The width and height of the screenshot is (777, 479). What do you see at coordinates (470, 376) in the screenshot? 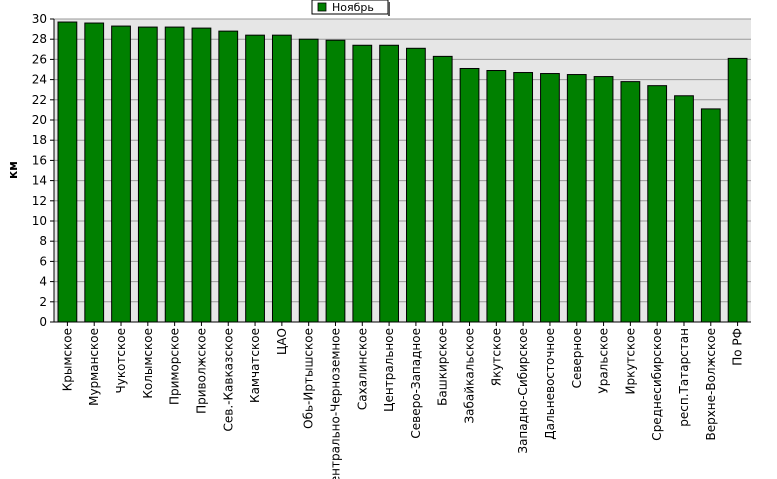
I see `x-category-label: Забайкальское` at bounding box center [470, 376].